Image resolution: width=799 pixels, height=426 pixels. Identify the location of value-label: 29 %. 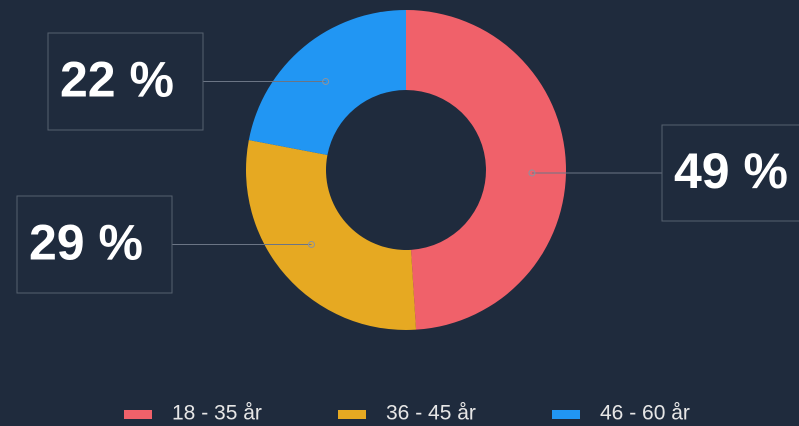
(86, 243).